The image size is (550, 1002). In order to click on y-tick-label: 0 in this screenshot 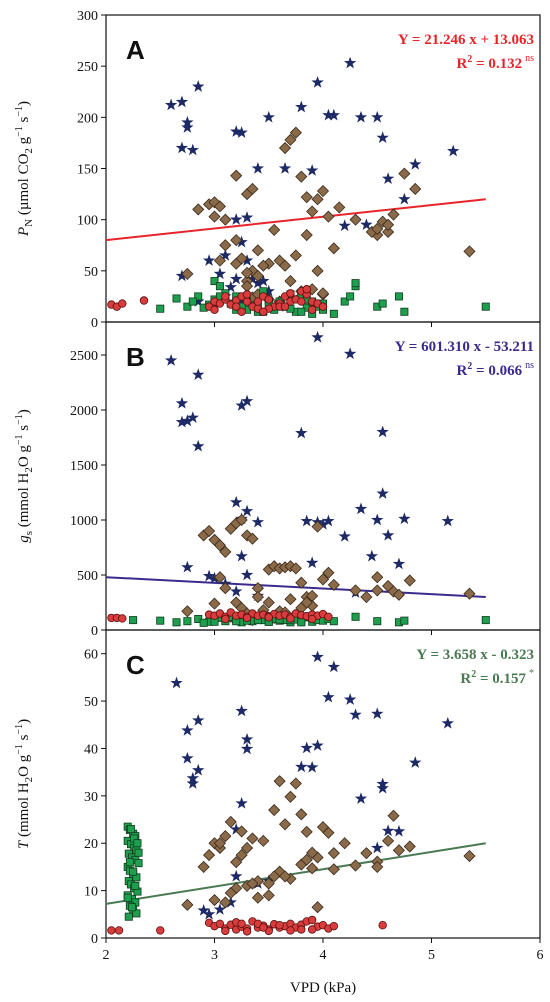, I will do `click(94, 631)`.